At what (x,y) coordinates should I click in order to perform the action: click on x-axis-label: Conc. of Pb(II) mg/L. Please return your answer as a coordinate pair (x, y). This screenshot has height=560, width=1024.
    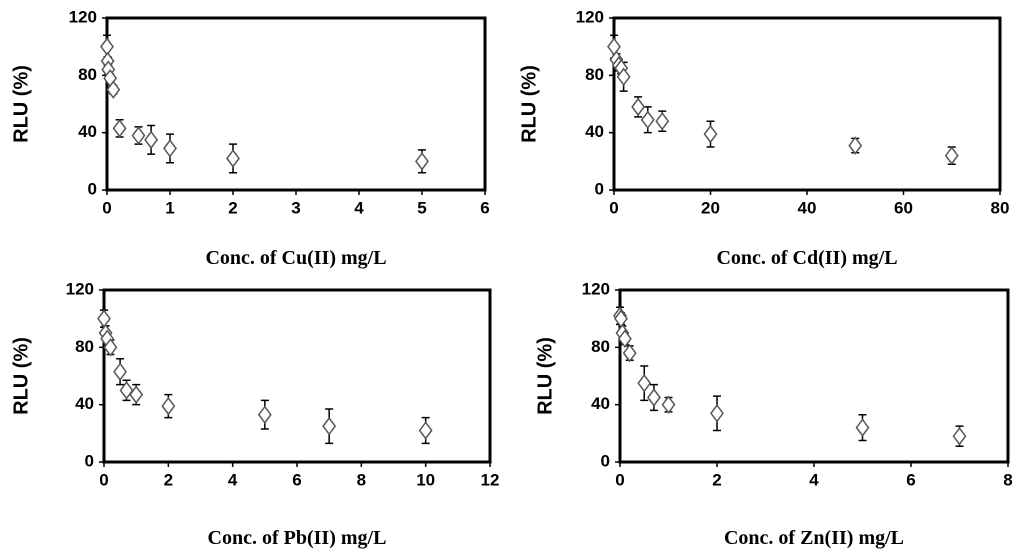
    Looking at the image, I should click on (297, 538).